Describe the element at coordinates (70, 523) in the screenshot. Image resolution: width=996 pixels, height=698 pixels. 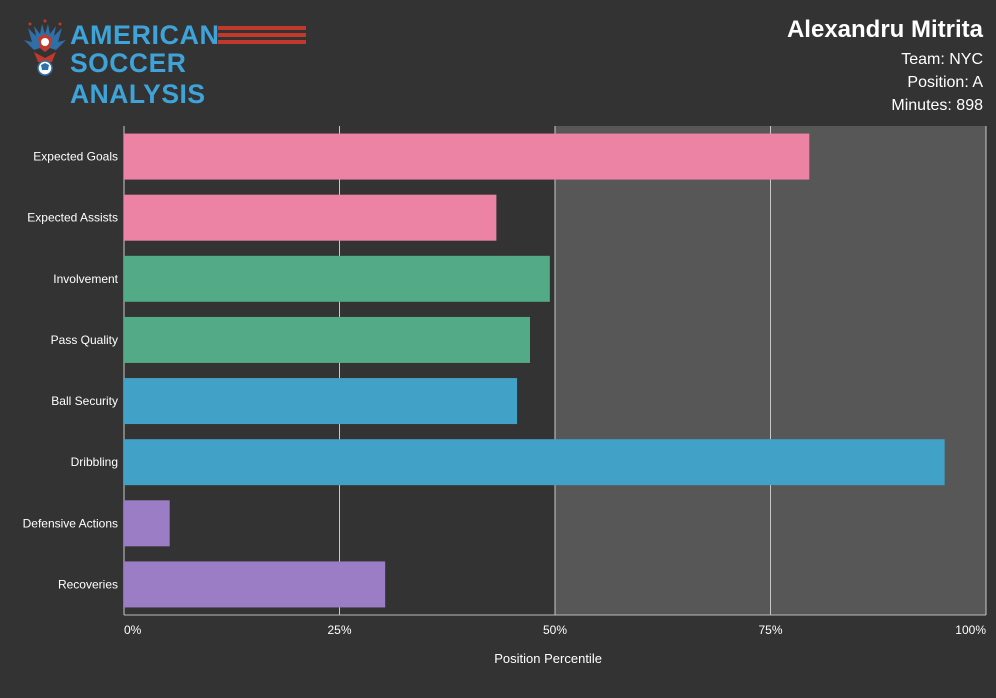
I see `category-label: Defensive Actions` at that location.